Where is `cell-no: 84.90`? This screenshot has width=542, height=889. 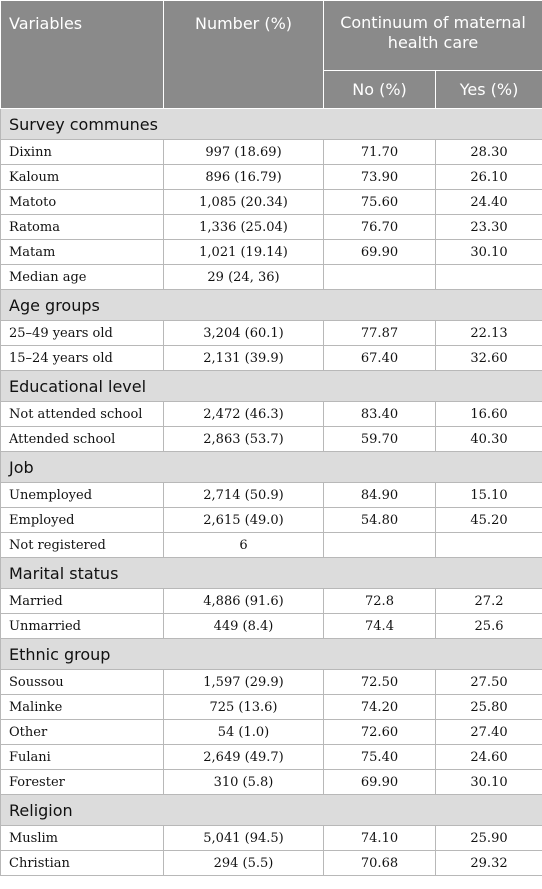
cell-no: 84.90 is located at coordinates (379, 495).